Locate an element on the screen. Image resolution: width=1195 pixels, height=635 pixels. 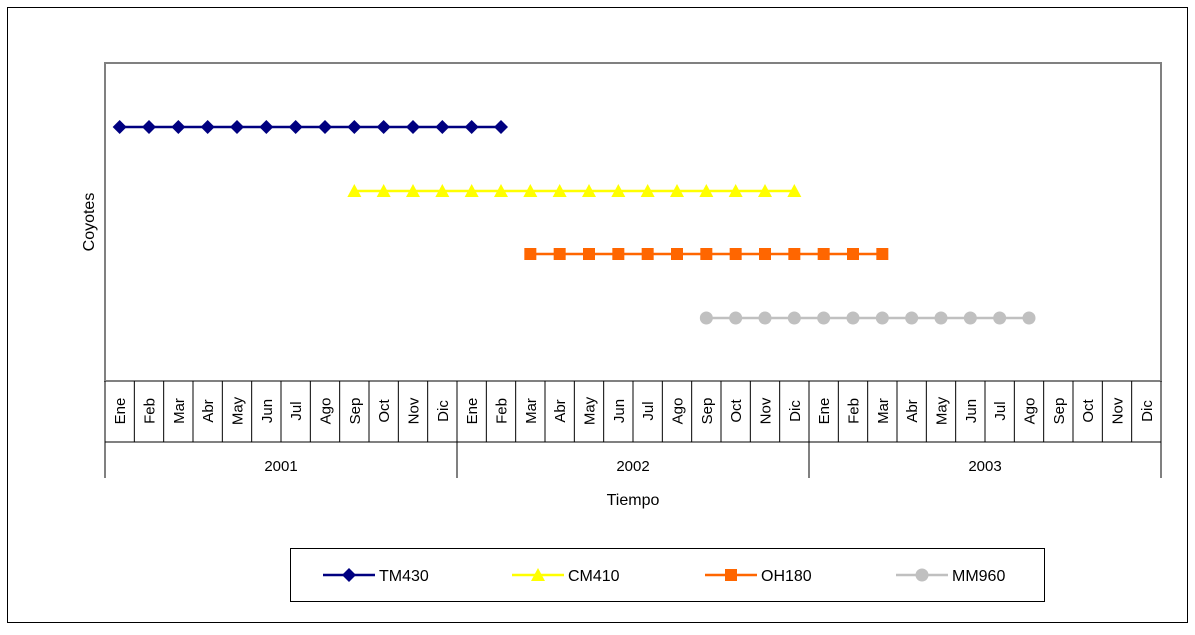
legend-items: TM430 CM410 OH180 MM960 is located at coordinates (664, 576).